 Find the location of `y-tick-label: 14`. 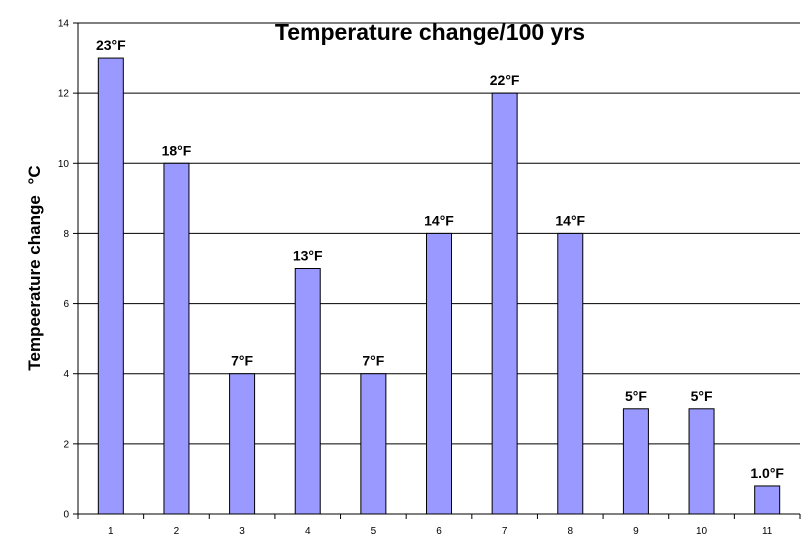

y-tick-label: 14 is located at coordinates (64, 24).